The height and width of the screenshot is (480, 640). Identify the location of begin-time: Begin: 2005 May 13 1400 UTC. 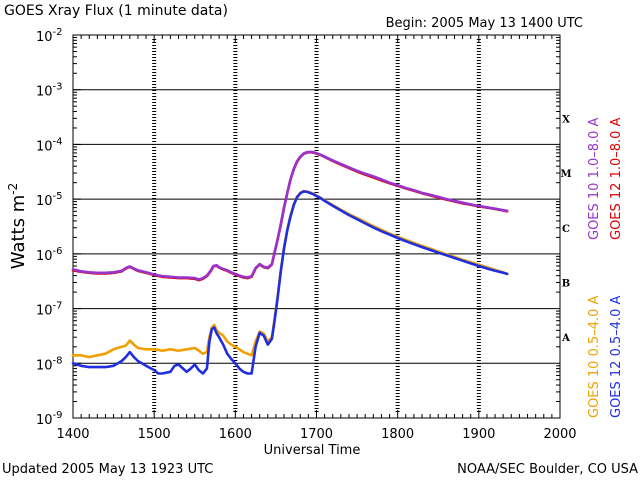
(484, 23).